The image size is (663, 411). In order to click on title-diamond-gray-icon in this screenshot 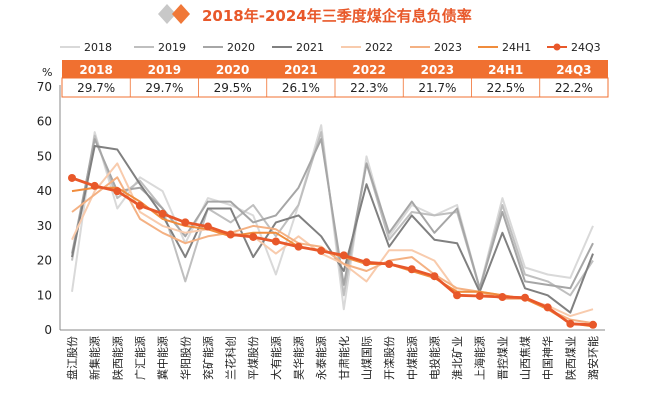, I will do `click(167, 14)`.